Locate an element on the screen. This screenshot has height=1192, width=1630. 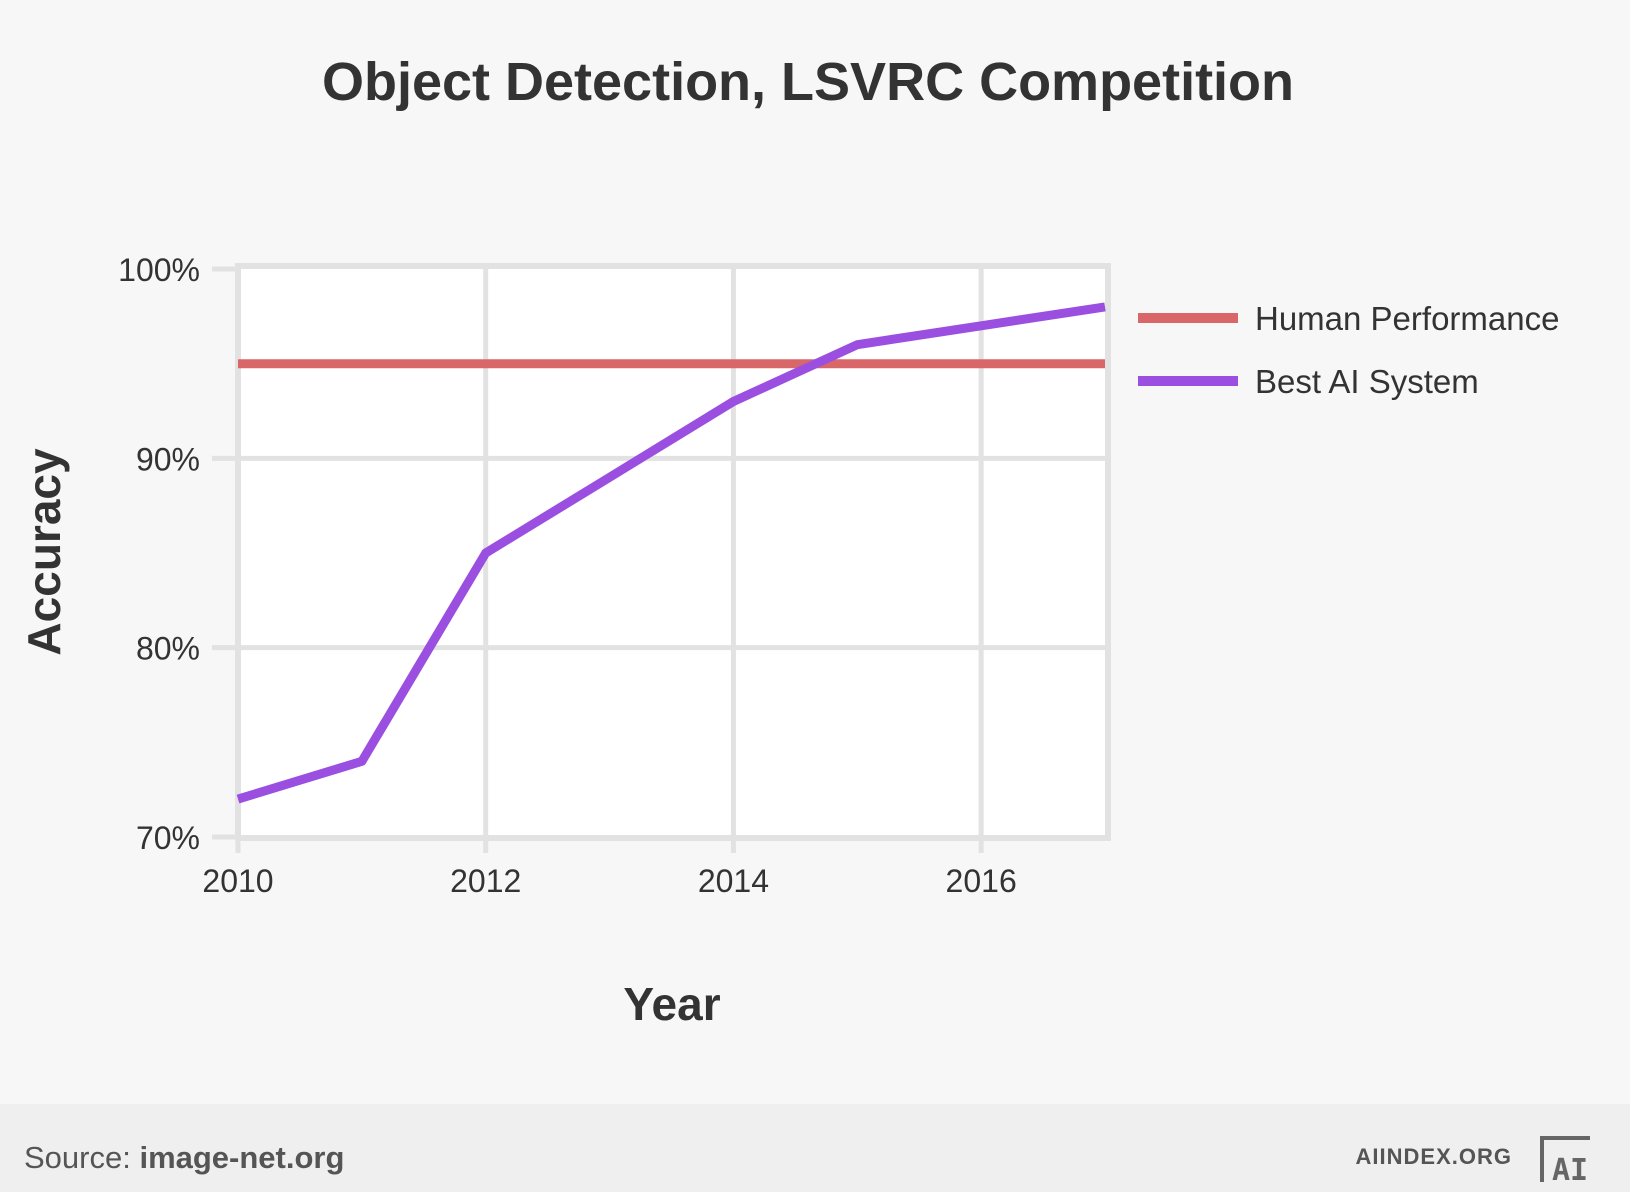
x-tick-label: 2014 is located at coordinates (733, 881).